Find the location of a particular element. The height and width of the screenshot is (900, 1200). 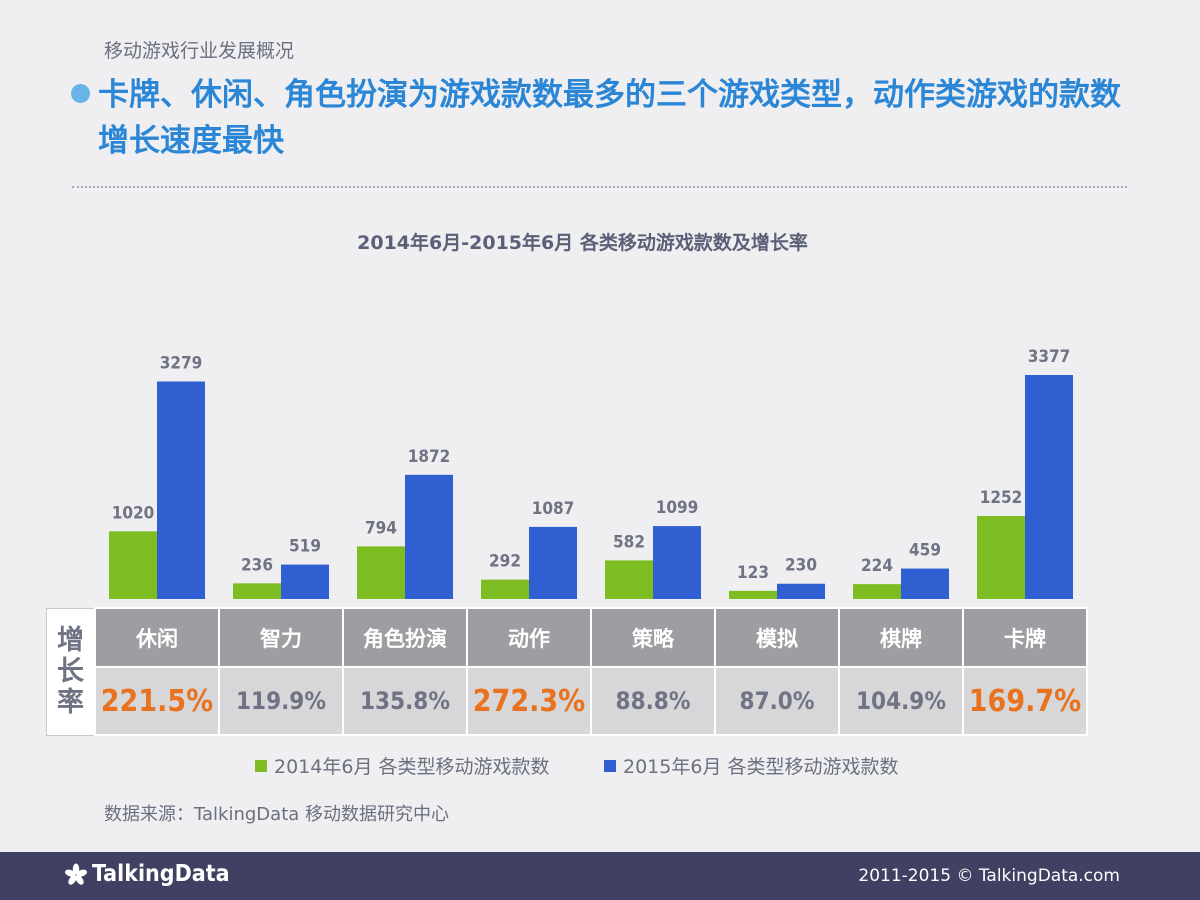

category-cell: 智力 is located at coordinates (281, 637).